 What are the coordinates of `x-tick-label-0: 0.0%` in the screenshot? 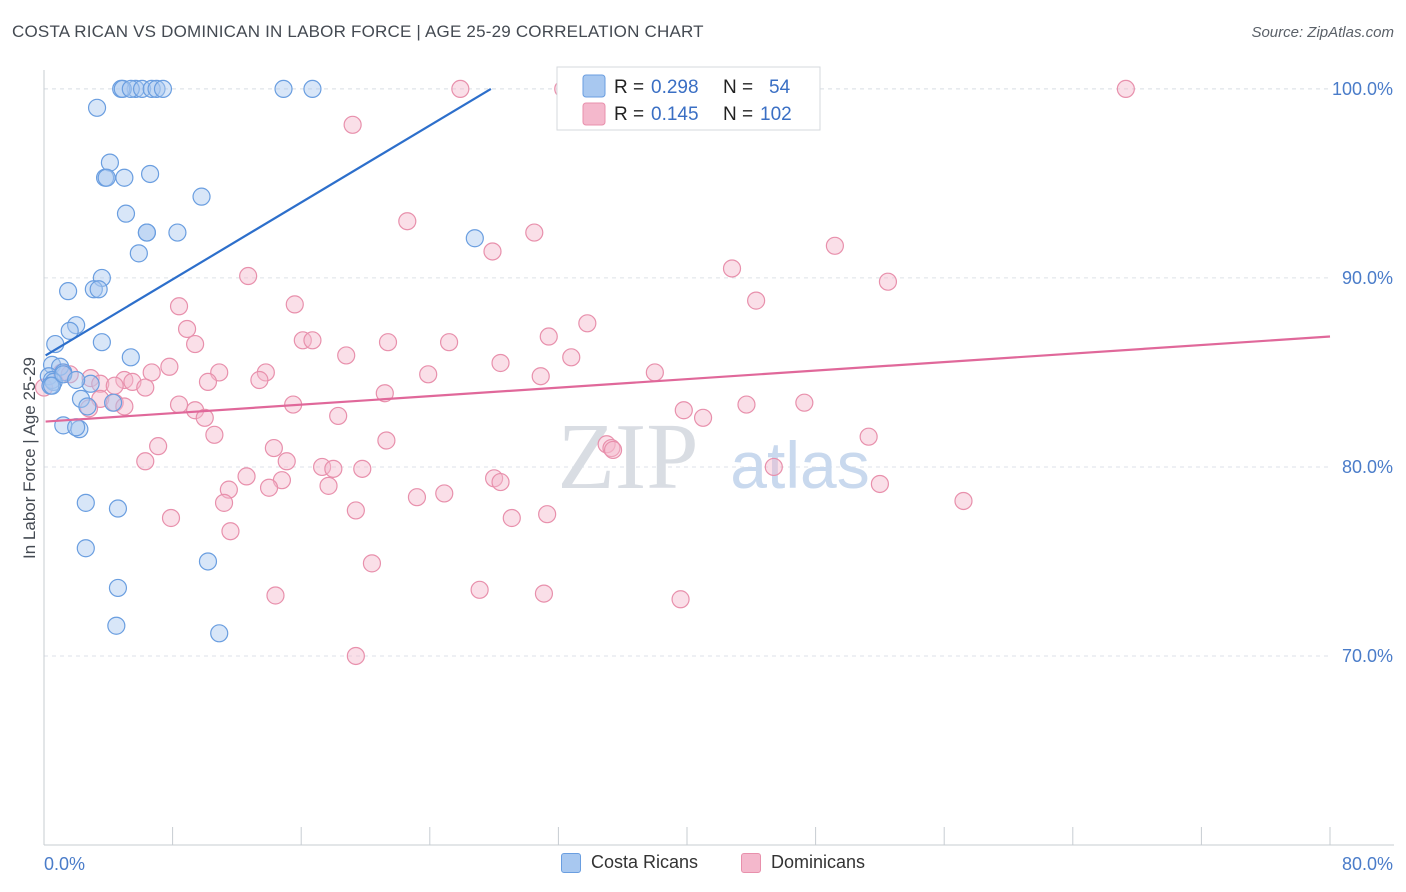 It's located at (64, 864).